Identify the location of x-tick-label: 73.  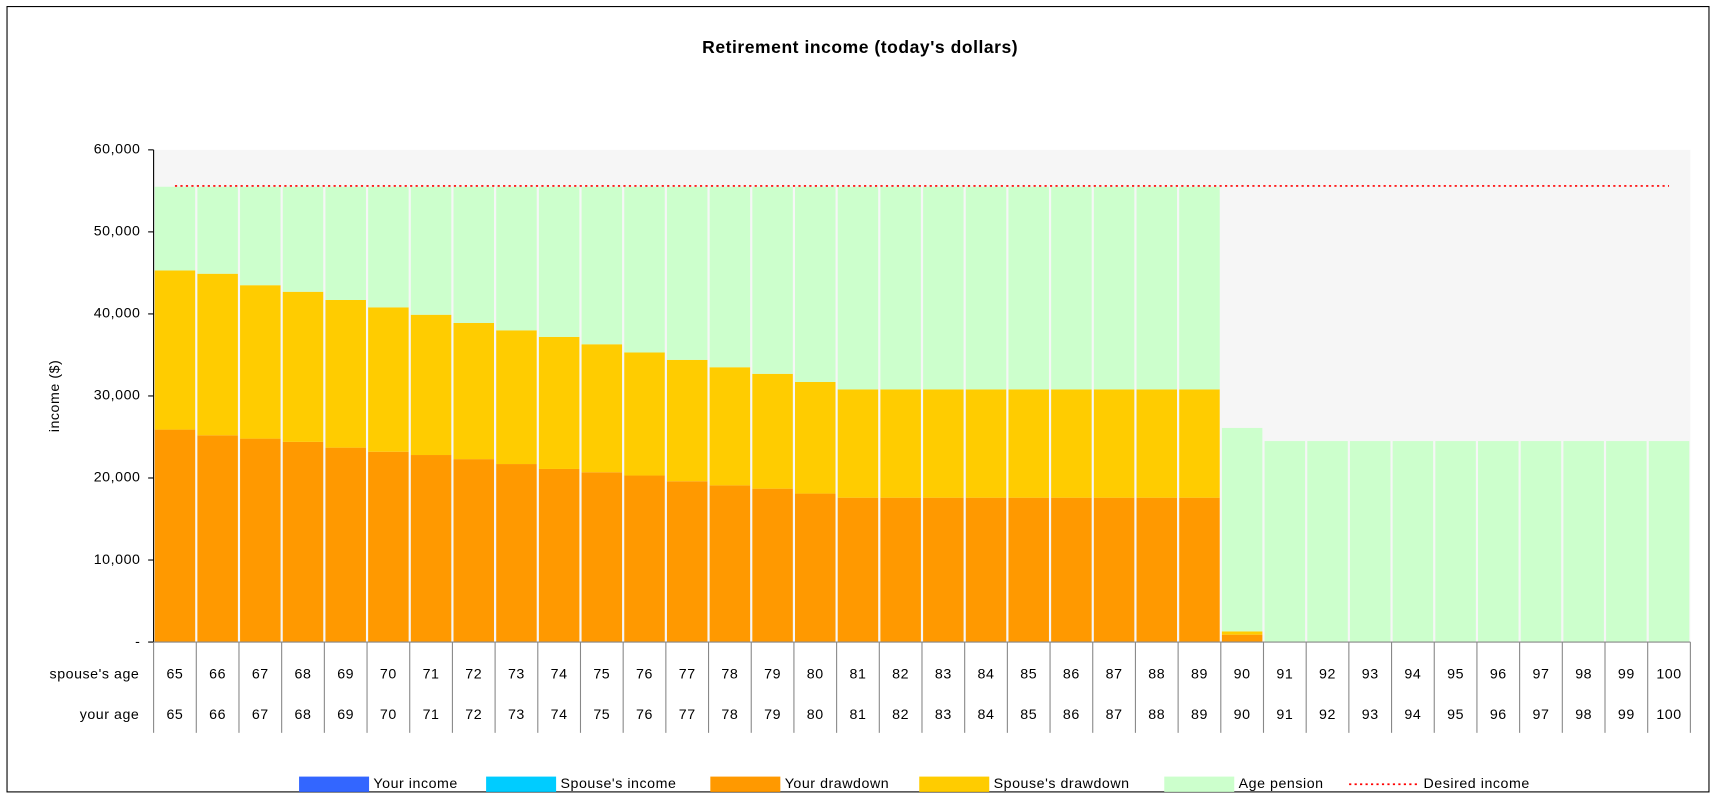
(516, 675).